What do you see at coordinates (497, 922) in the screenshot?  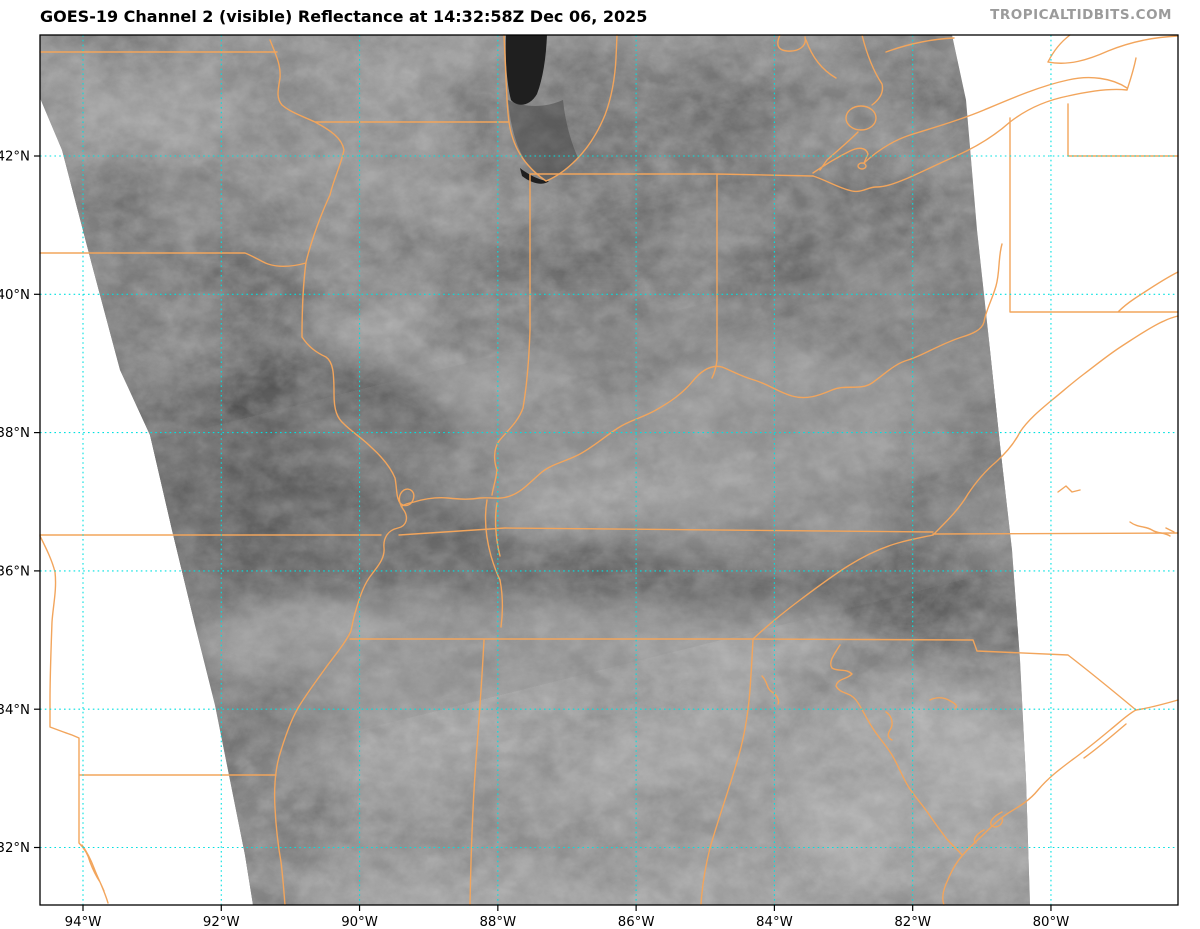 I see `lon-tick-label: 88°W` at bounding box center [497, 922].